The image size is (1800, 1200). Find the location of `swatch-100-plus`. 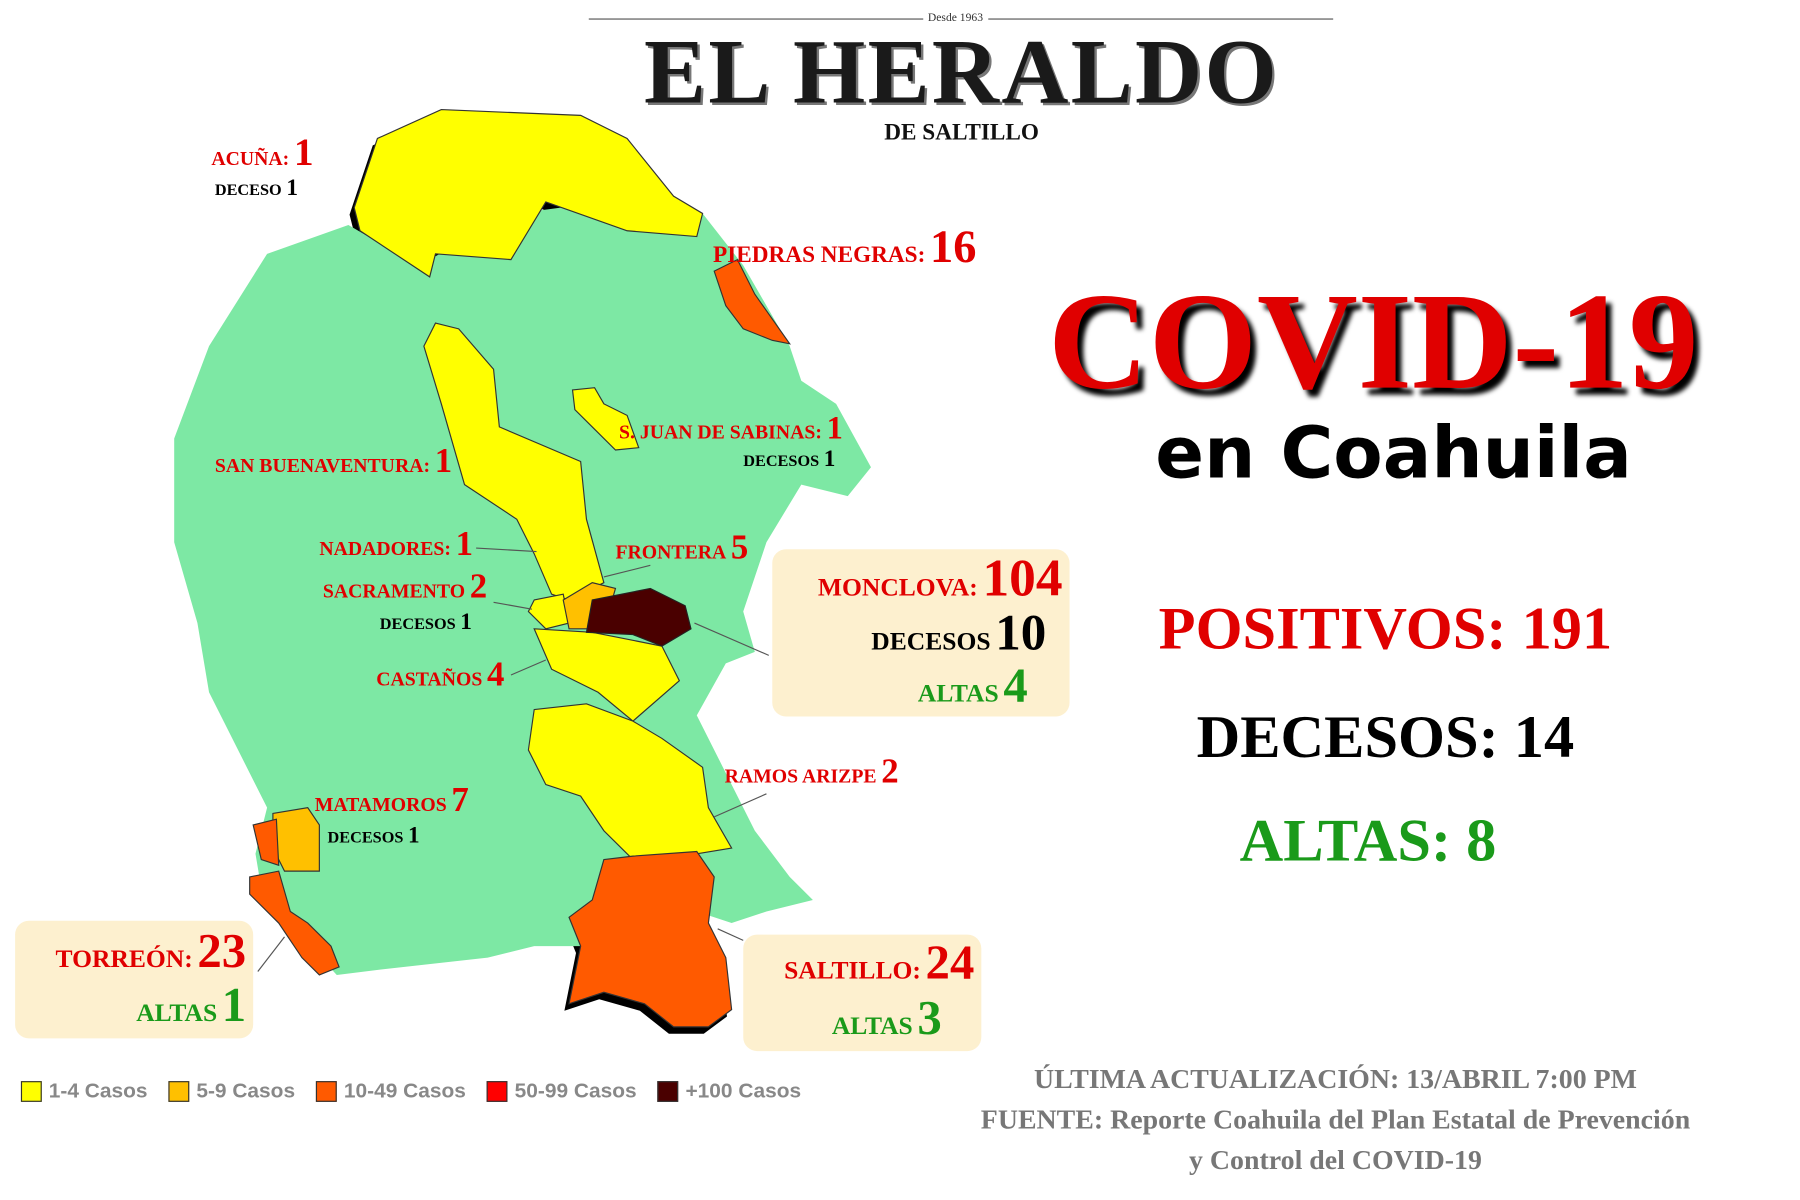

swatch-100-plus is located at coordinates (668, 1091).